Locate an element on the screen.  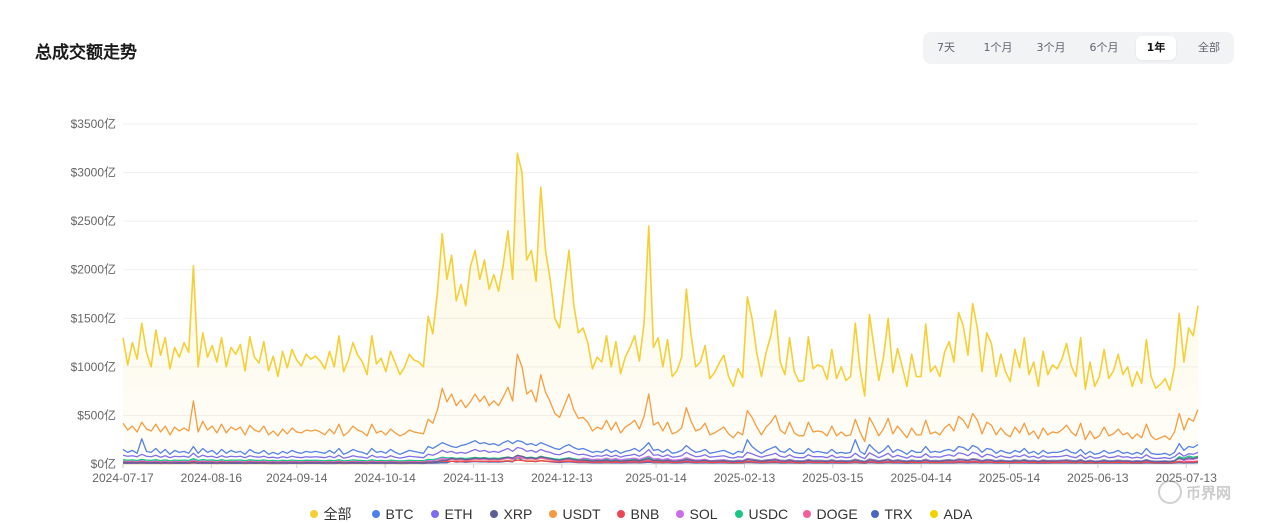
legend-label: ETH is located at coordinates (458, 514).